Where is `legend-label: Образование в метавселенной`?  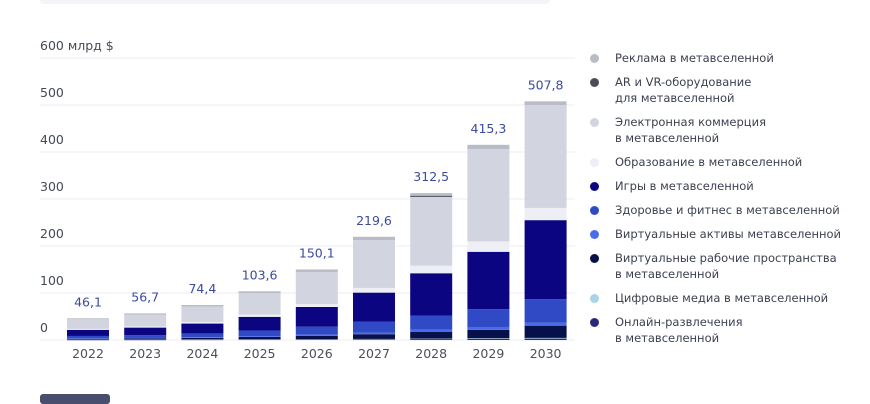 legend-label: Образование в метавселенной is located at coordinates (709, 162).